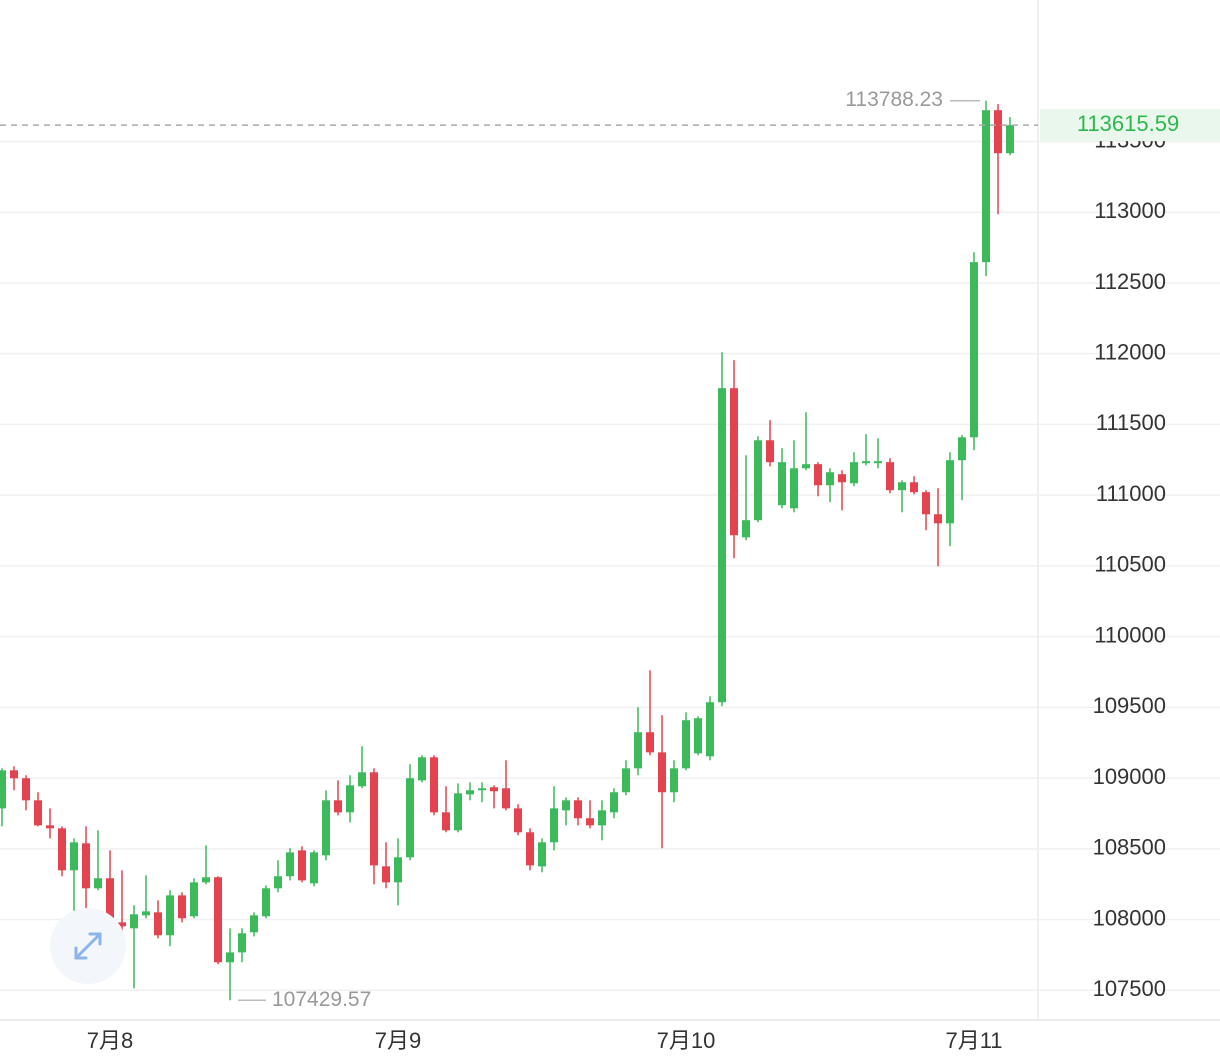  Describe the element at coordinates (1131, 422) in the screenshot. I see `y-tick-label: 111500` at that location.